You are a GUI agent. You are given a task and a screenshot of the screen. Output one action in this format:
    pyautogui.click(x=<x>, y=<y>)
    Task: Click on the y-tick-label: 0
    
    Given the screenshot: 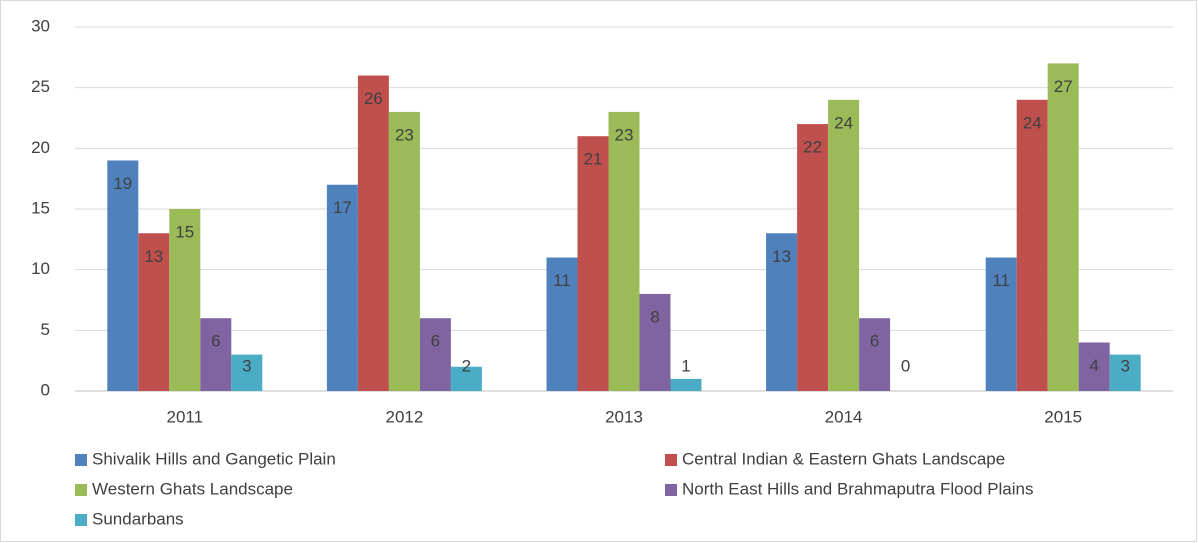 What is the action you would take?
    pyautogui.click(x=45, y=389)
    